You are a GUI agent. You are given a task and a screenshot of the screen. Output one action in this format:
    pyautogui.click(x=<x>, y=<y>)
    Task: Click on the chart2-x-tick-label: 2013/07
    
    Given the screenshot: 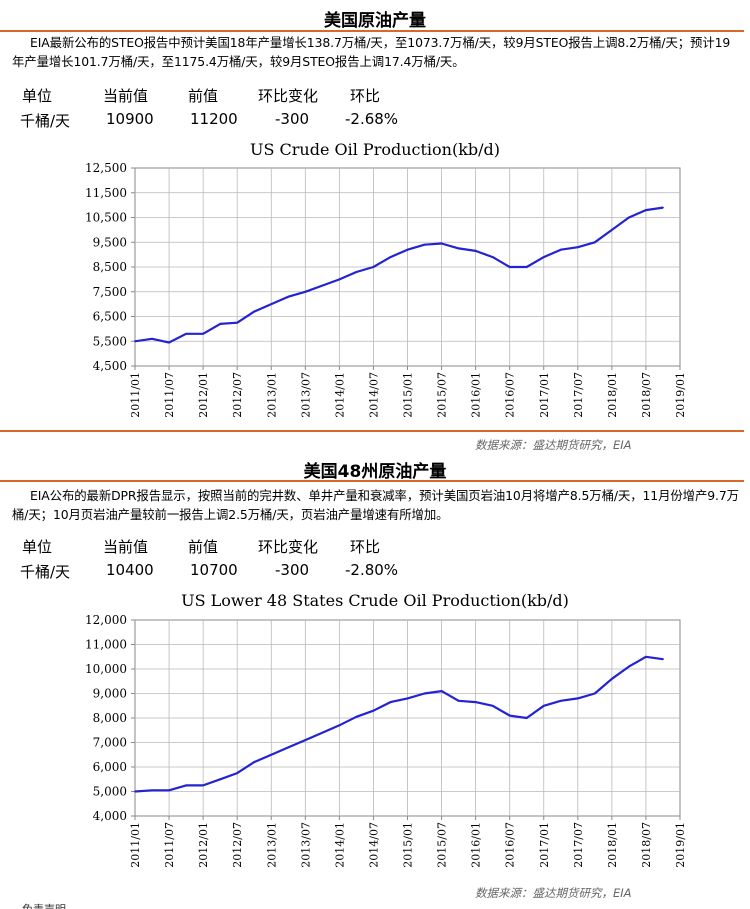 What is the action you would take?
    pyautogui.click(x=305, y=845)
    